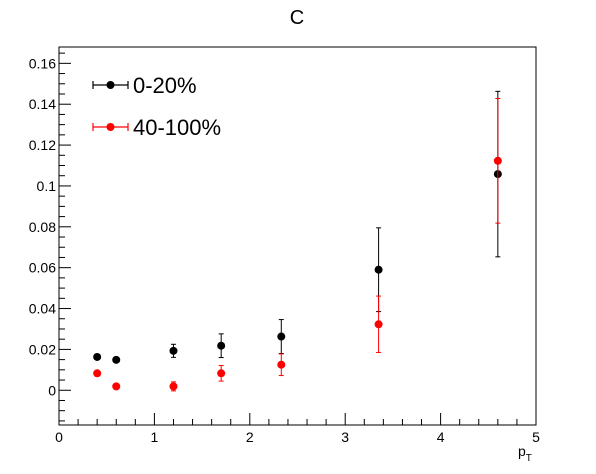  Describe the element at coordinates (529, 458) in the screenshot. I see `x-axis-label-subscript: T` at that location.